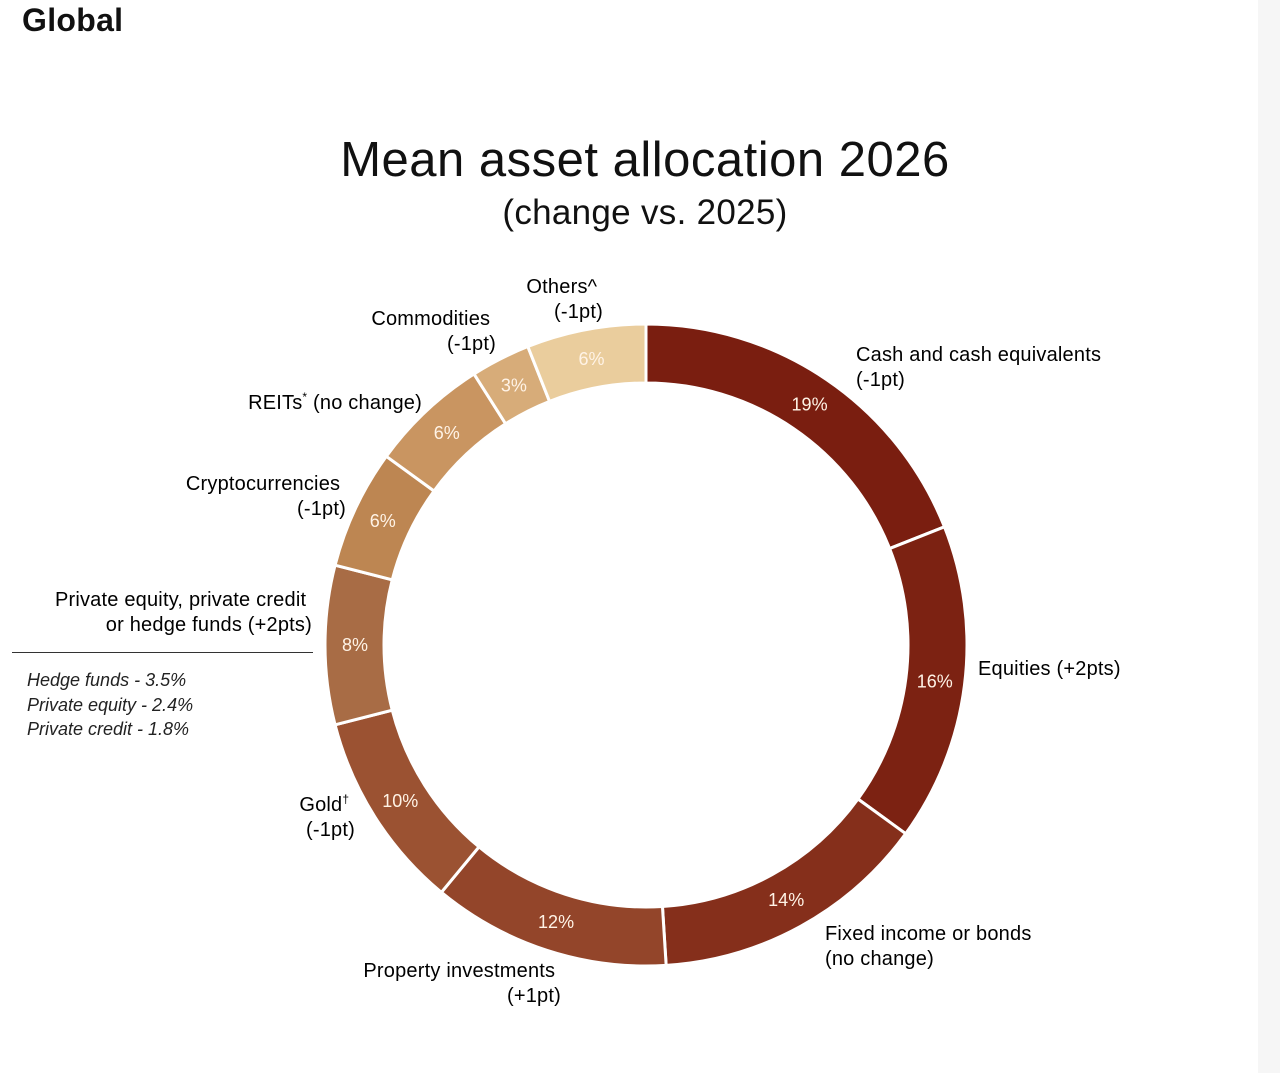  I want to click on slice-value-label-6: 6%, so click(383, 521).